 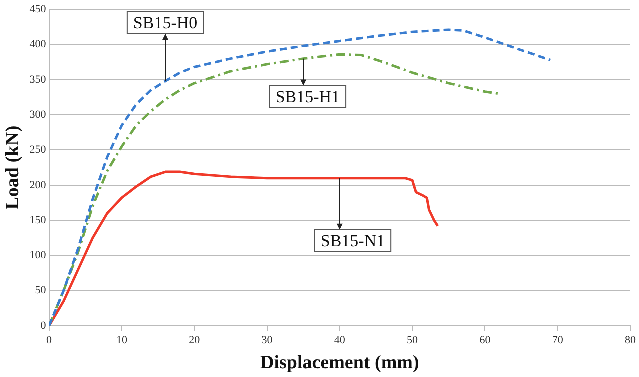 I want to click on y-tick-label: 400, so click(x=38, y=44).